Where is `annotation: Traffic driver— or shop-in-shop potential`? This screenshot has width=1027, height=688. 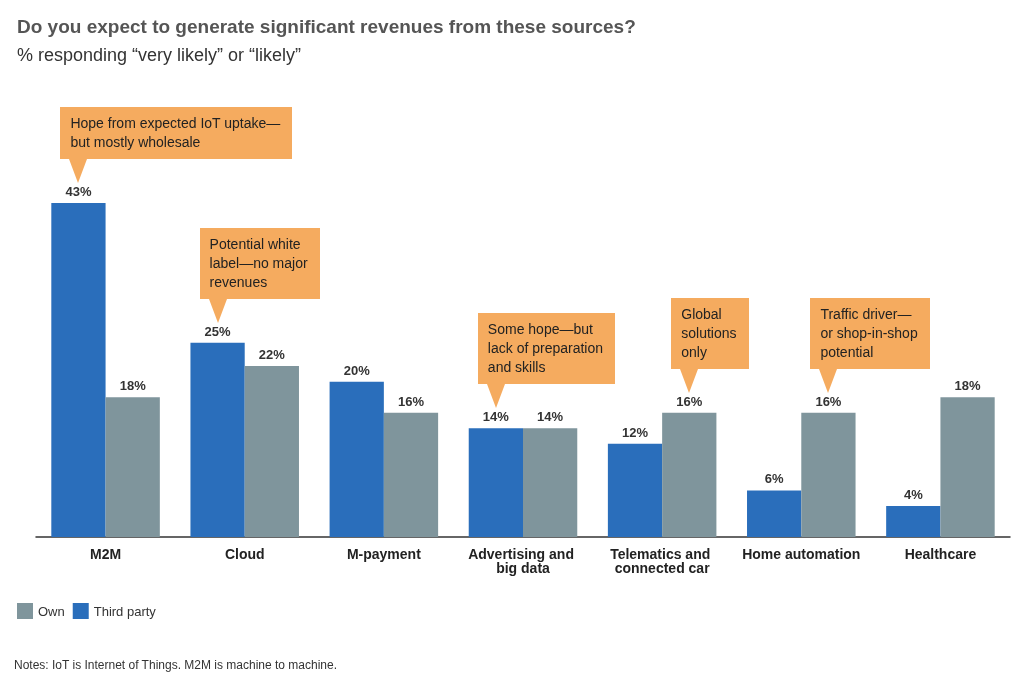 annotation: Traffic driver— or shop-in-shop potential is located at coordinates (870, 333).